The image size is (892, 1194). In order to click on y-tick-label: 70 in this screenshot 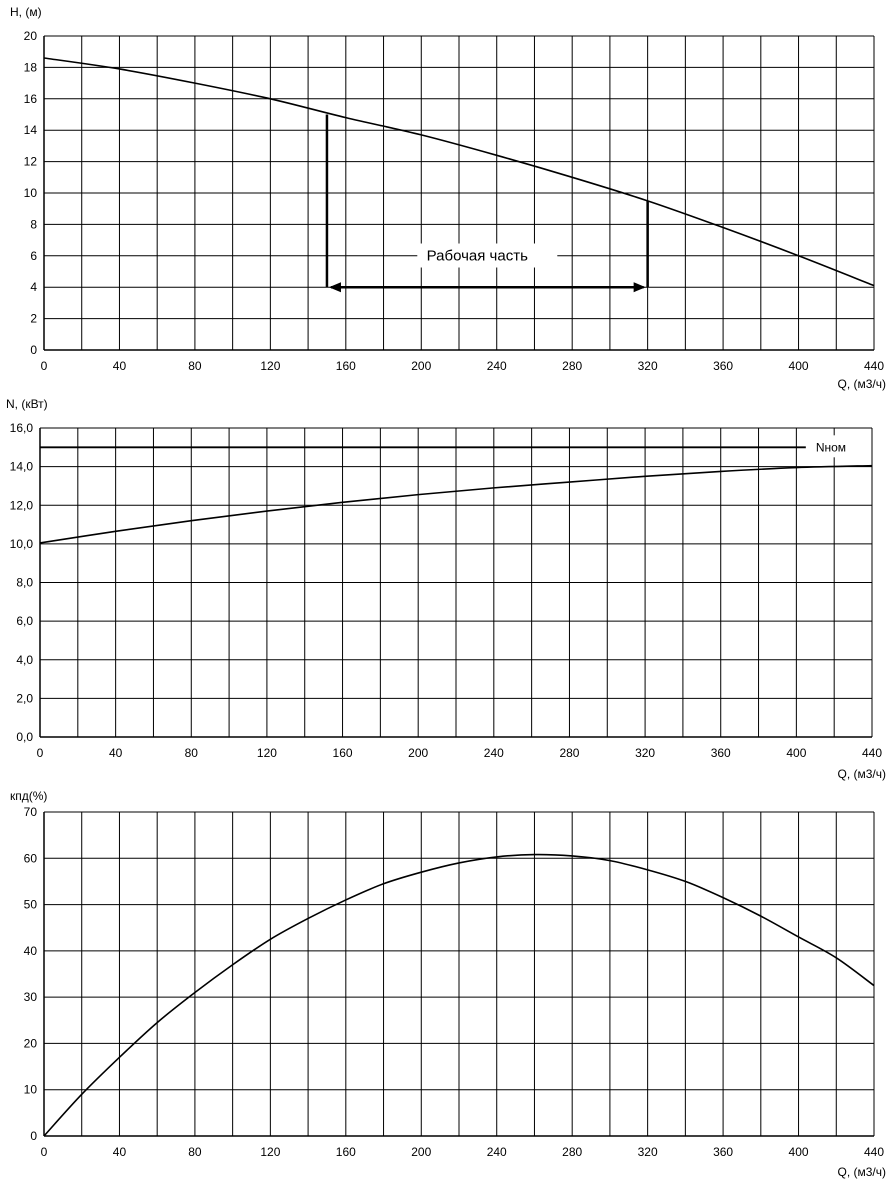, I will do `click(31, 812)`.